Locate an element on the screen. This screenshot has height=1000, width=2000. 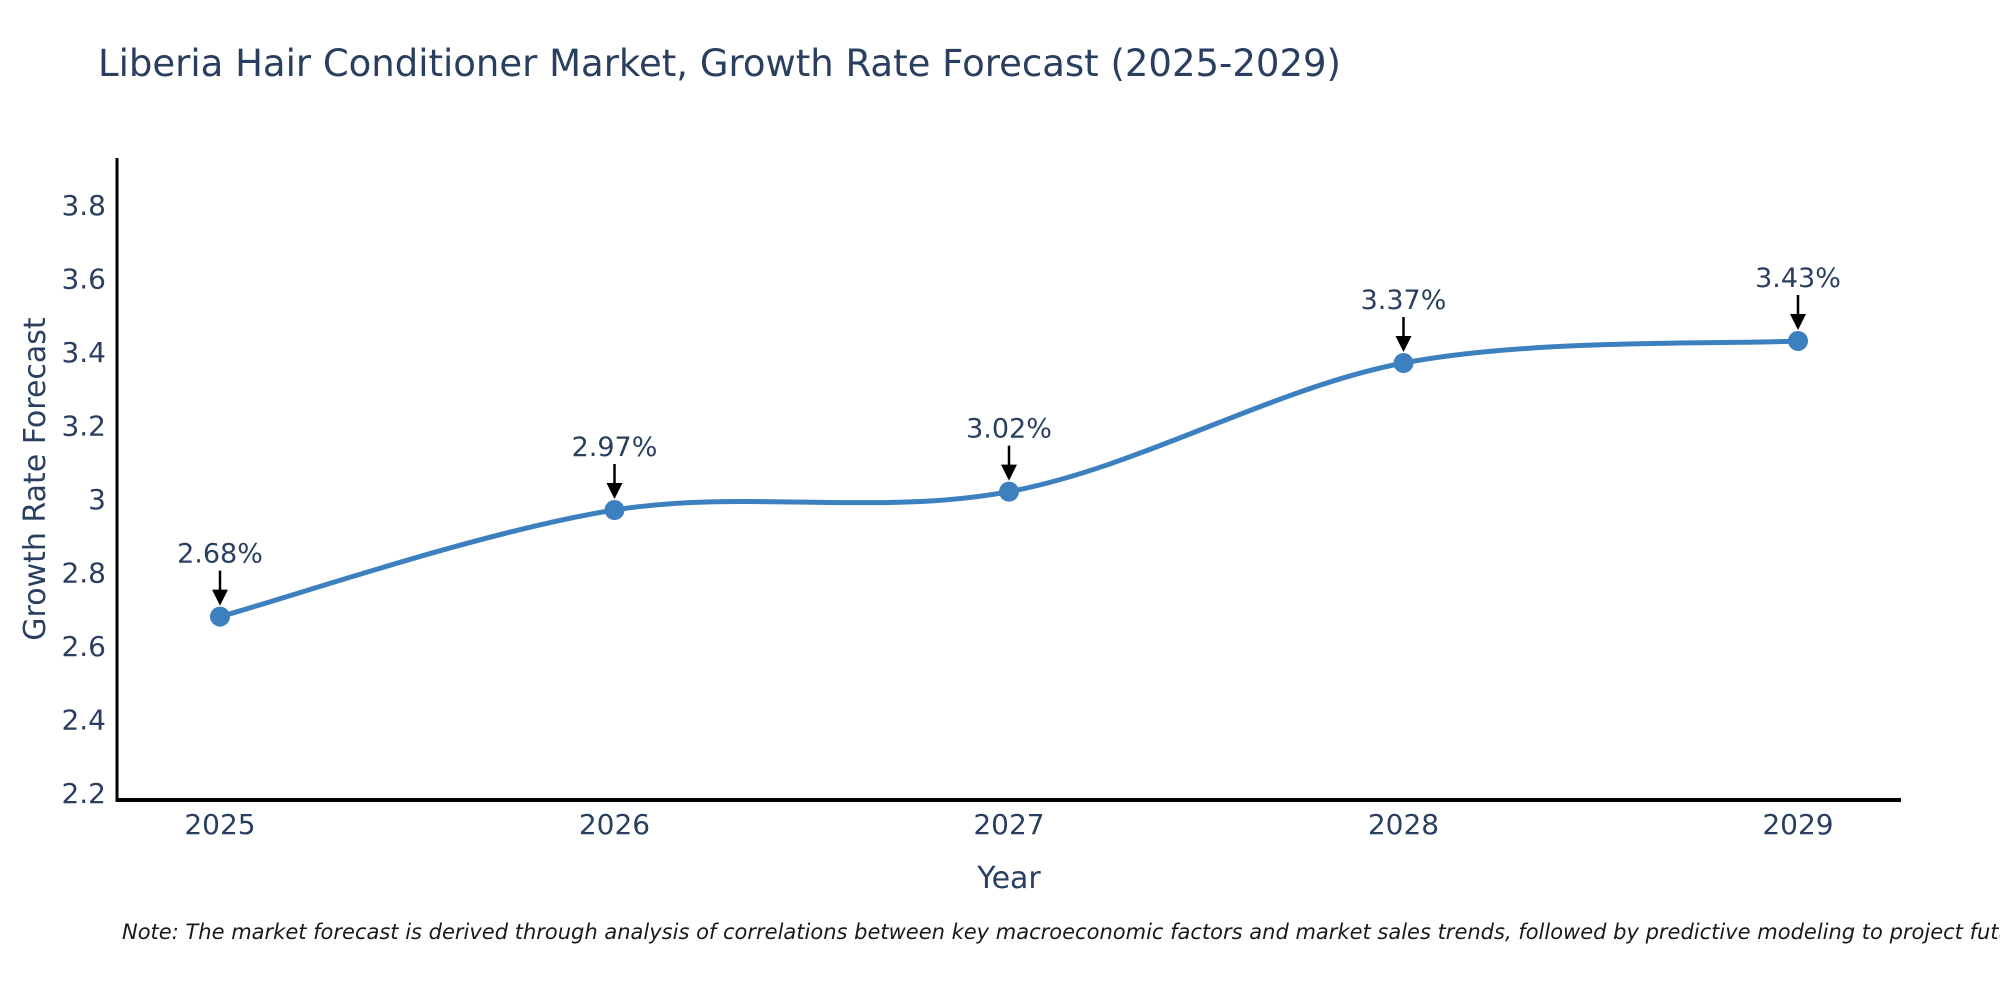
annotation-label: 3.37% is located at coordinates (1404, 300).